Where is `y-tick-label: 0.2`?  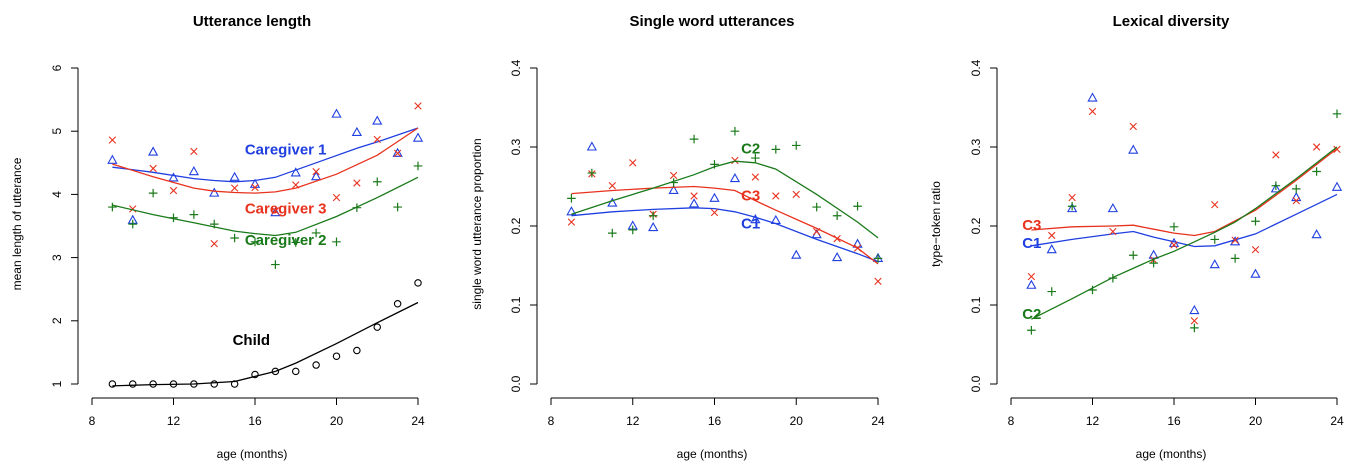
y-tick-label: 0.2 is located at coordinates (976, 225).